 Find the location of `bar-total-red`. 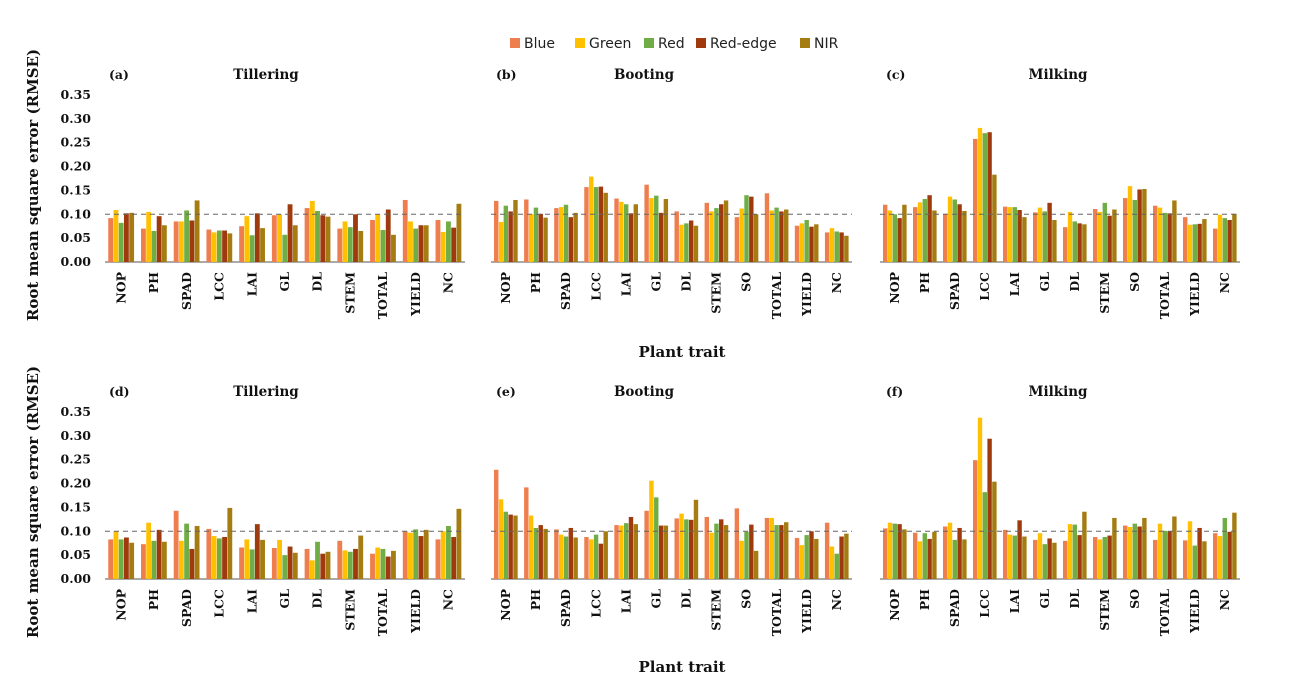

bar-total-red is located at coordinates (383, 246).